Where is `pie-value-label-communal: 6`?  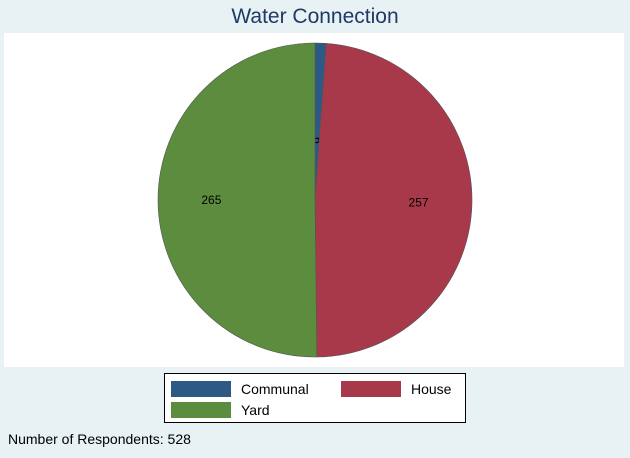 pie-value-label-communal: 6 is located at coordinates (318, 140).